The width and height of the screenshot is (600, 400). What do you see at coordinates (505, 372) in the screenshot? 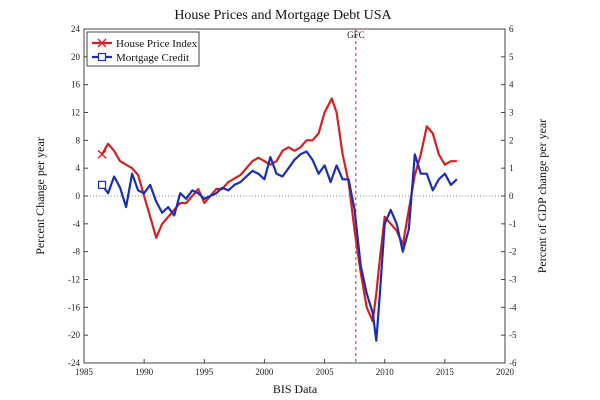
I see `x-tick-label: 2020` at bounding box center [505, 372].